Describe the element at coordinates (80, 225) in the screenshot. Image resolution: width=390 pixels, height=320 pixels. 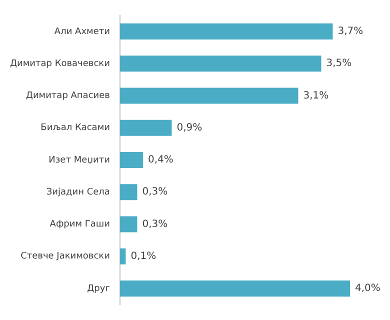
I see `y-tick-label: Африм Гаши` at that location.